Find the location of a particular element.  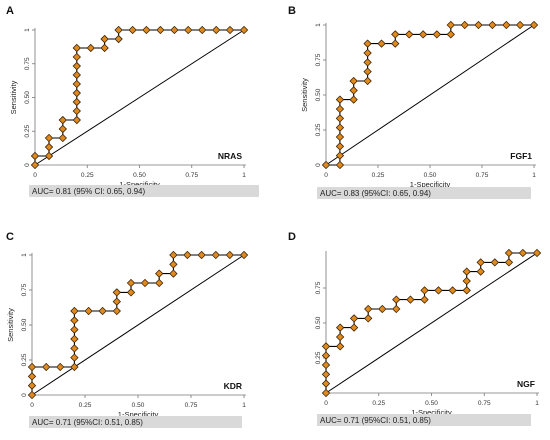

gene-label: FGF1 is located at coordinates (521, 156).